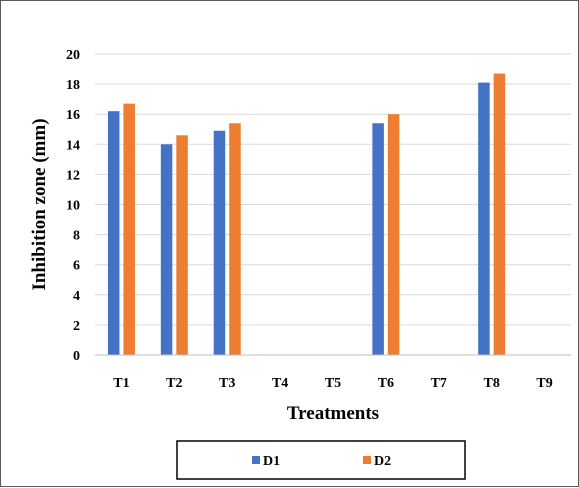 The height and width of the screenshot is (488, 579). Describe the element at coordinates (76, 236) in the screenshot. I see `y-tick-label: 8` at that location.